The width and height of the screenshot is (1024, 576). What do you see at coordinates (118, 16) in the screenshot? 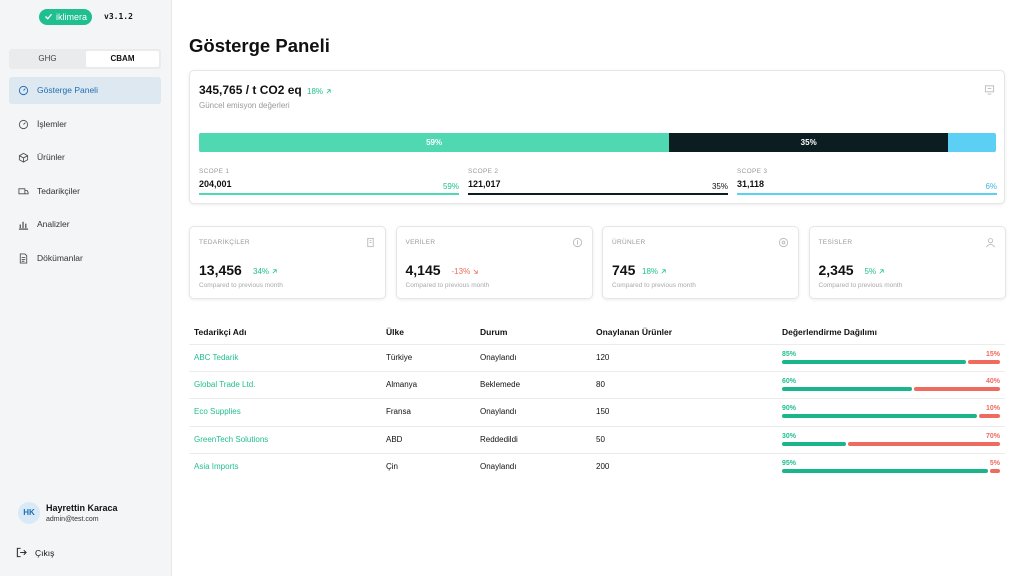
I see `version: v3.1.2` at bounding box center [118, 16].